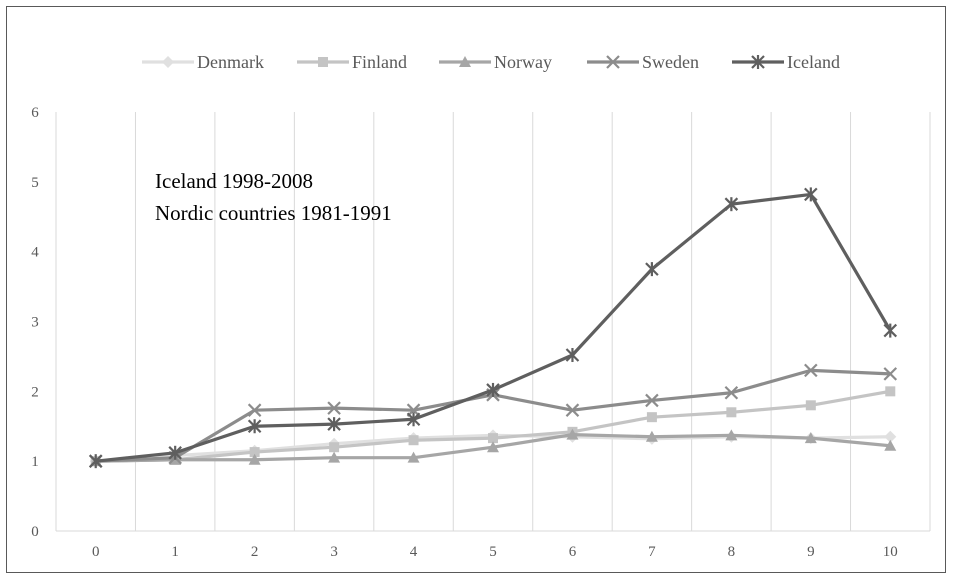 The width and height of the screenshot is (954, 580). Describe the element at coordinates (670, 62) in the screenshot. I see `legend-label: Sweden` at that location.